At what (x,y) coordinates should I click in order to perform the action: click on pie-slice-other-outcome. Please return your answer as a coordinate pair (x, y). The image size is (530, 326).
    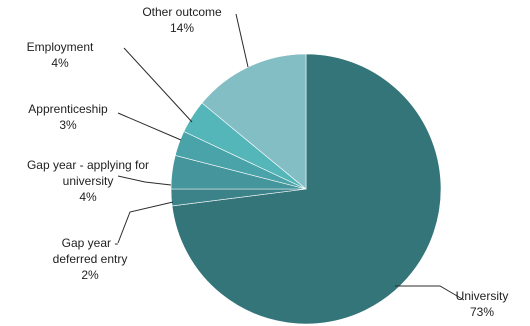
    Looking at the image, I should click on (254, 121).